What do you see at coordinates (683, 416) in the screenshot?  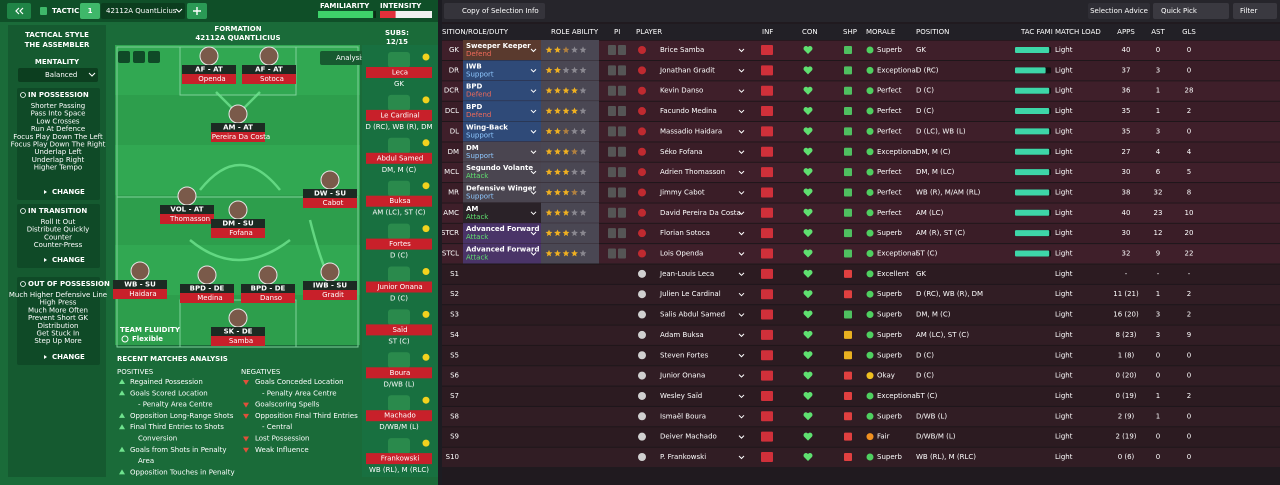 I see `player: Ismaël Boura` at bounding box center [683, 416].